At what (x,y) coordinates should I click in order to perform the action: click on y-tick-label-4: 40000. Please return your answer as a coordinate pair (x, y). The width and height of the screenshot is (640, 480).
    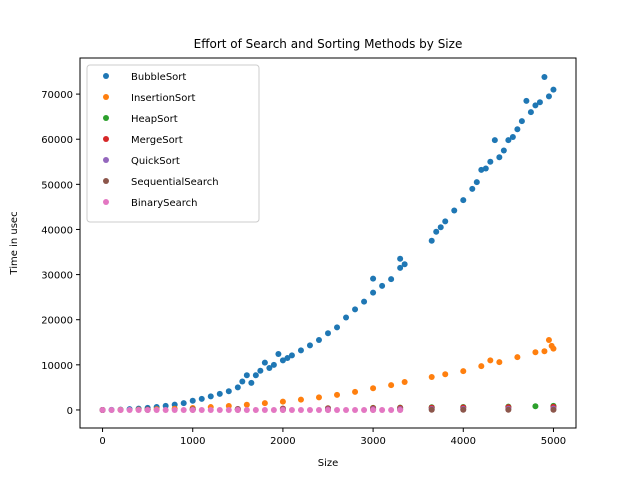
    Looking at the image, I should click on (57, 230).